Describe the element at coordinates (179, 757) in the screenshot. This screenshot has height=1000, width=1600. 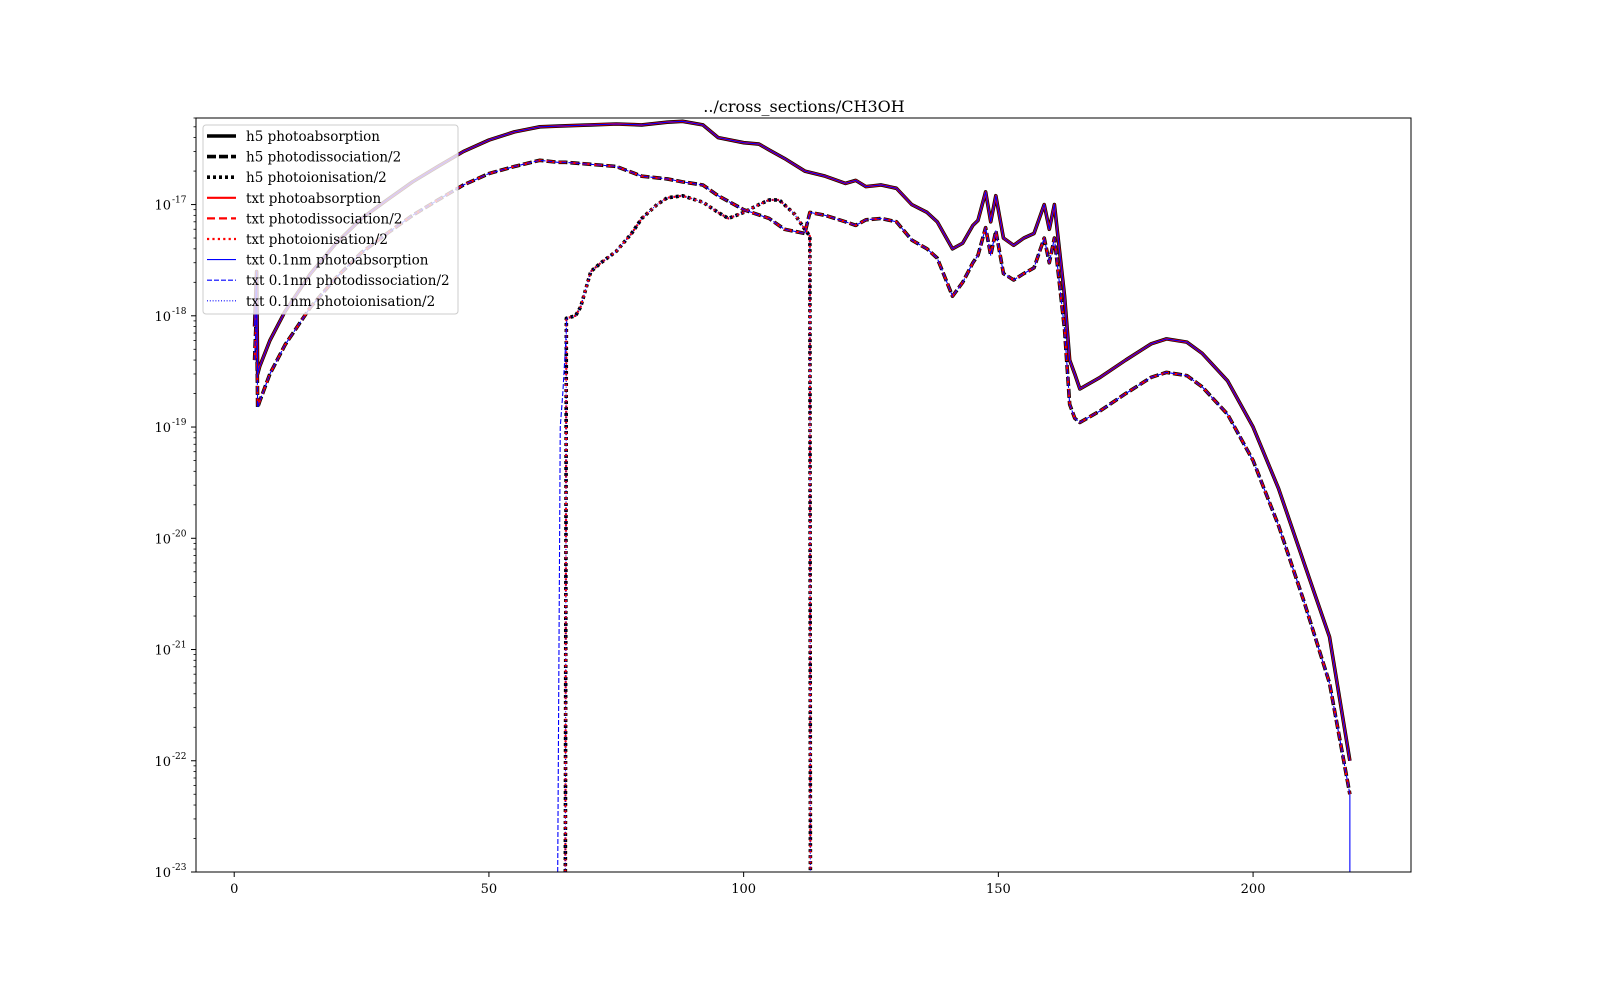
I see `y-tick-exponent: -22` at that location.